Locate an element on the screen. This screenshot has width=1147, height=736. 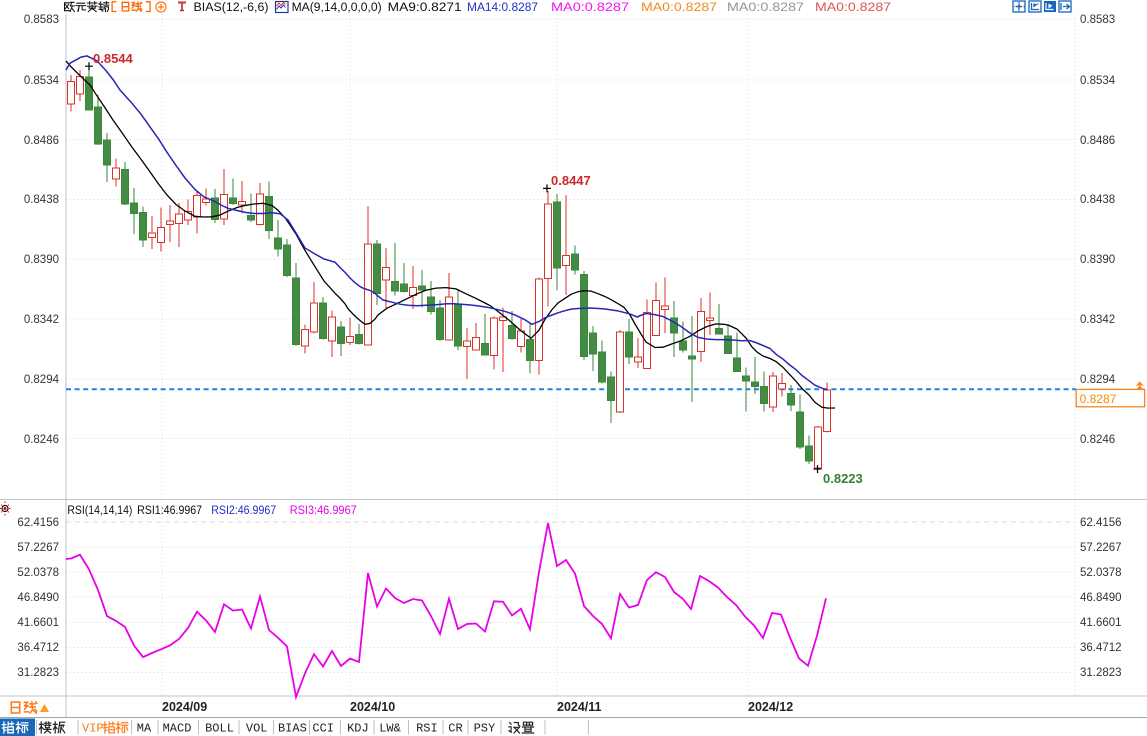
svg-text: 2024/12 is located at coordinates (770, 707).